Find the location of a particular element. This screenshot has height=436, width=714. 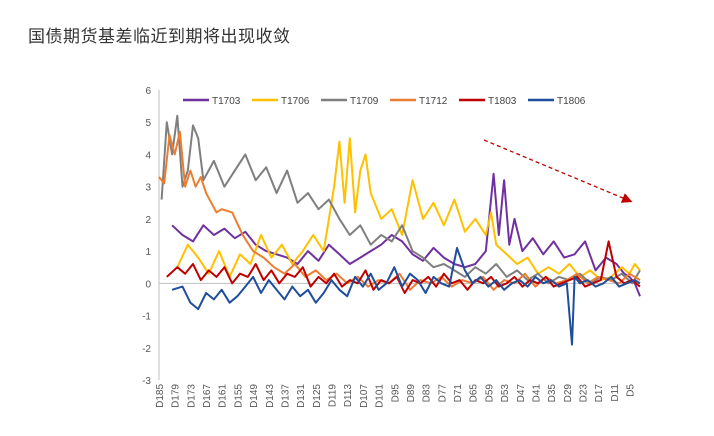

y-tick-label: 2 is located at coordinates (148, 220).